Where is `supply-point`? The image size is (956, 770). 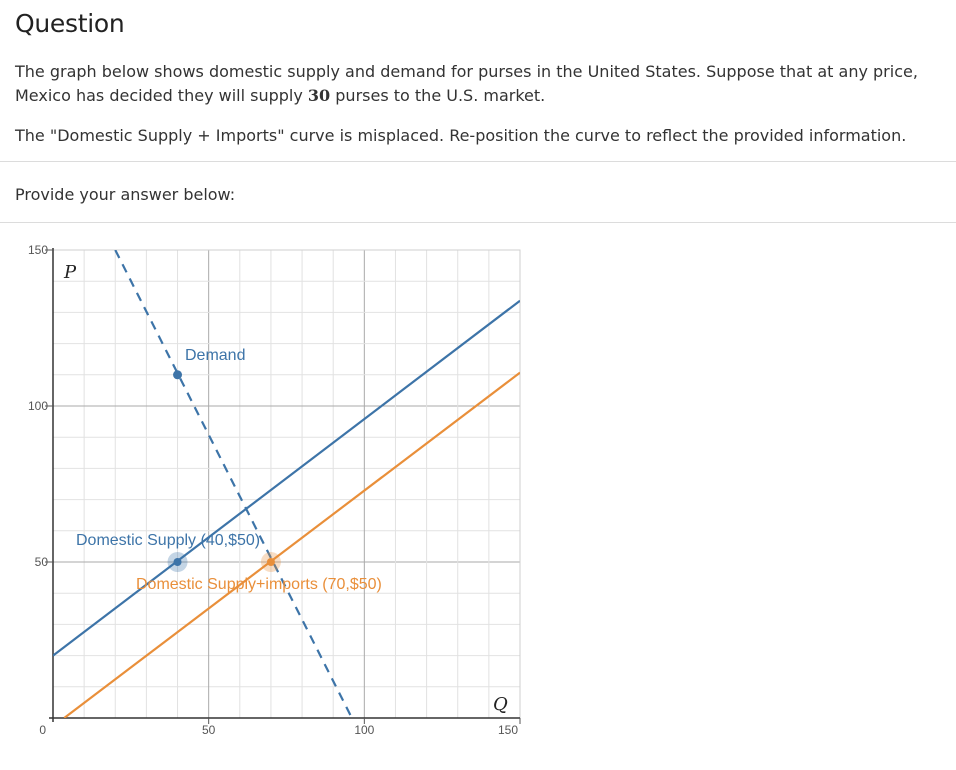
supply-point is located at coordinates (177, 562).